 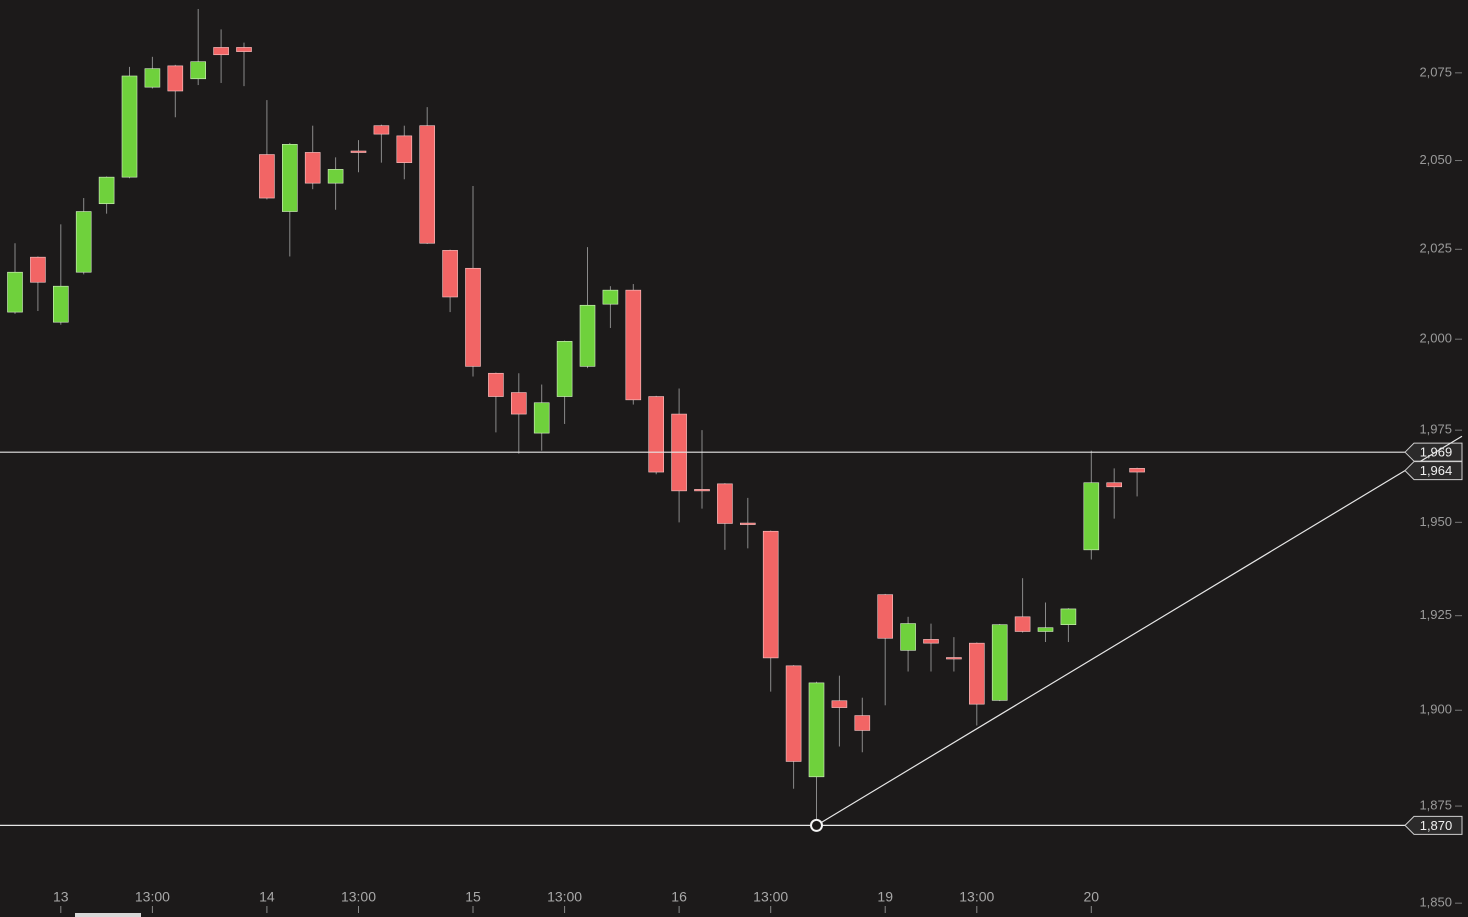 What do you see at coordinates (1435, 805) in the screenshot?
I see `y-tick-label: 1,875` at bounding box center [1435, 805].